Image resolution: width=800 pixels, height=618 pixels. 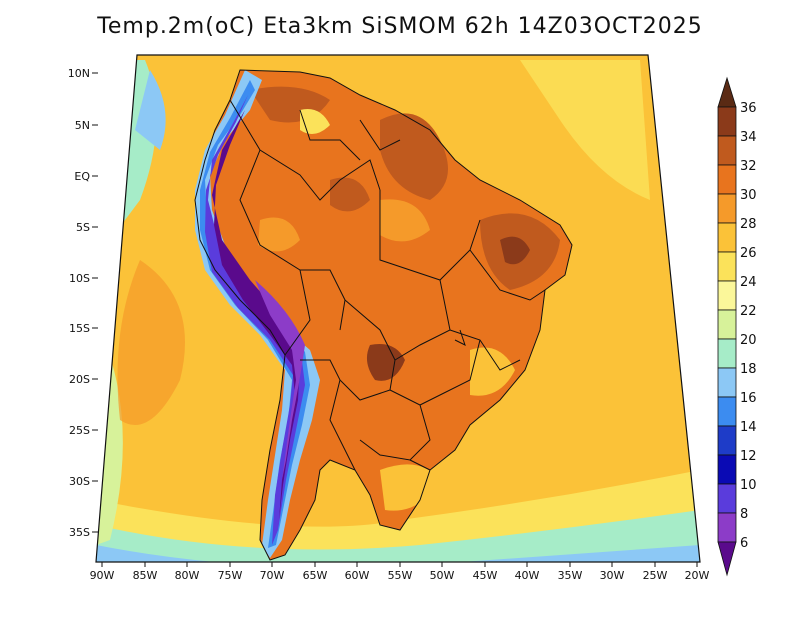 What do you see at coordinates (727, 559) in the screenshot?
I see `colorbar-bottom-arrow` at bounding box center [727, 559].